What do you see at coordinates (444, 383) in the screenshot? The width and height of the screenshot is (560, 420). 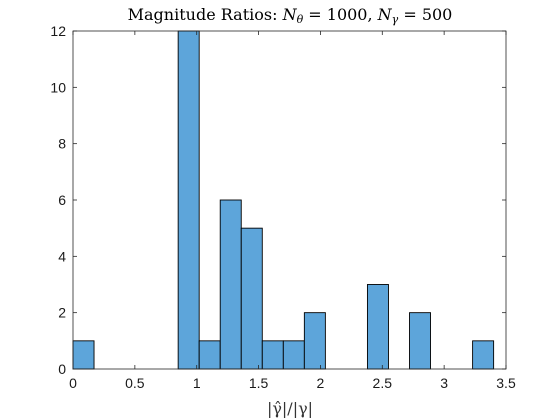 I see `x-tick-label-6: 3` at bounding box center [444, 383].